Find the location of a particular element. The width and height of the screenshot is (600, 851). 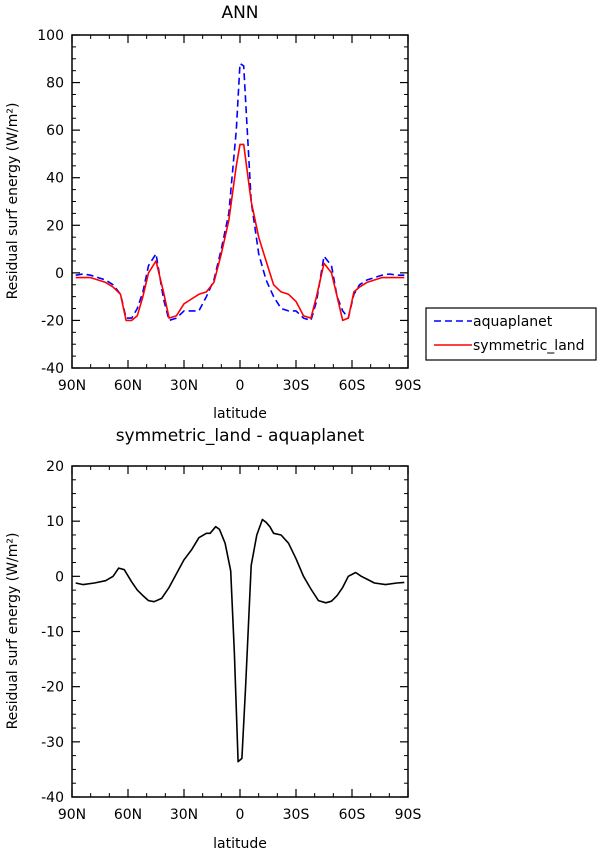

legend-label-aquaplanet: aquaplanet is located at coordinates (513, 322).